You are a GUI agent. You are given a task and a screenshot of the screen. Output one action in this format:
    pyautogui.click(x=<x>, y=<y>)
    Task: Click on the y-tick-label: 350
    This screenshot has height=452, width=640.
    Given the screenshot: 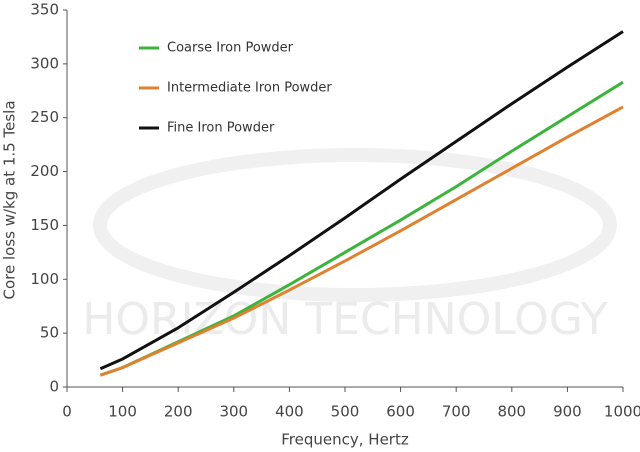 What is the action you would take?
    pyautogui.click(x=44, y=10)
    